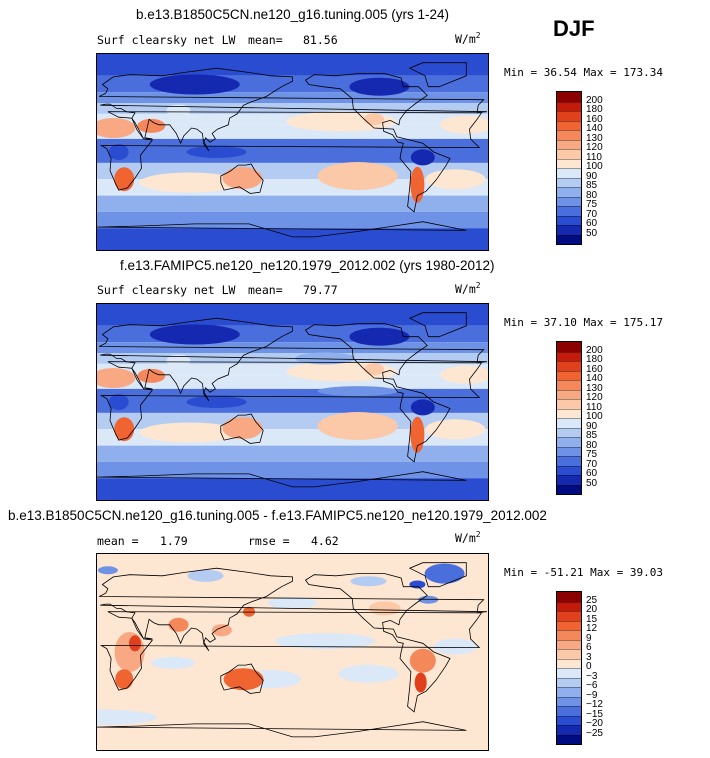 This screenshot has height=758, width=710. What do you see at coordinates (583, 322) in the screenshot?
I see `panel2-minmax: Min = 37.10 Max = 175.17` at bounding box center [583, 322].